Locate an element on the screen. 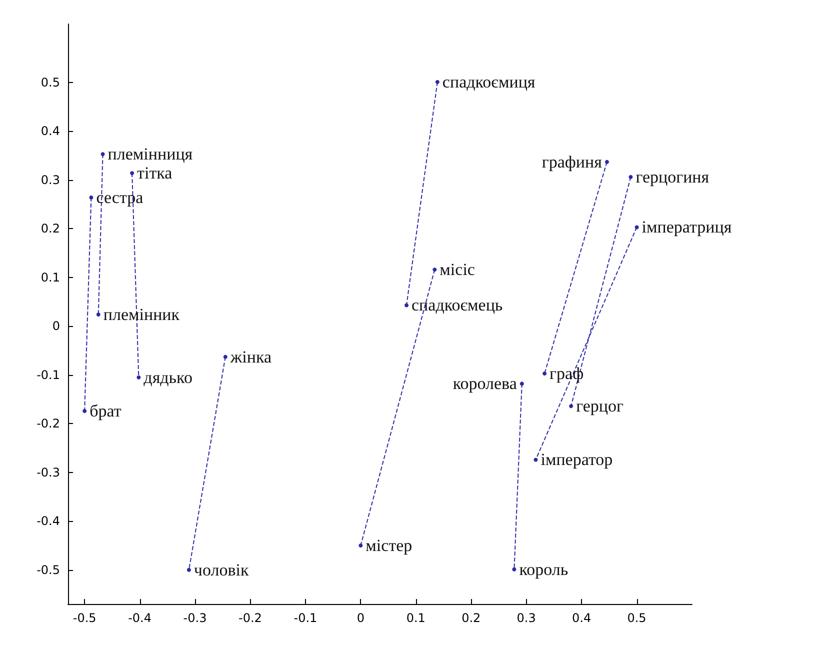 Image resolution: width=820 pixels, height=652 pixels. data-label: спадкоємиця is located at coordinates (489, 82).